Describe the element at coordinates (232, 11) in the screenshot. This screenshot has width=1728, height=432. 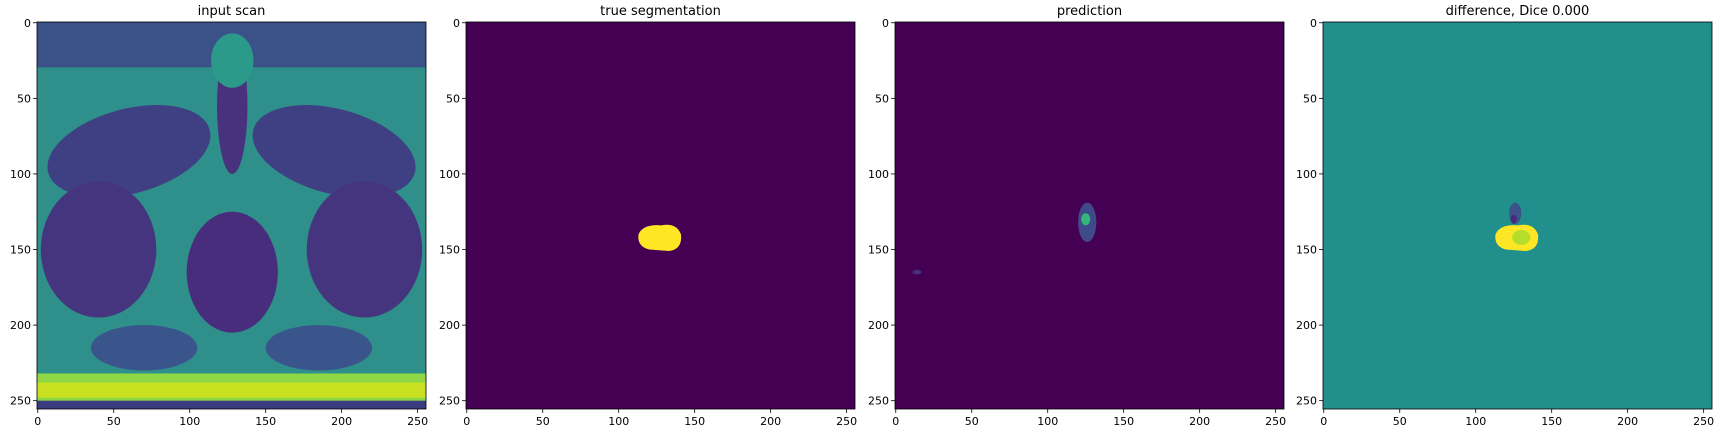
I see `panel-title: input scan` at that location.